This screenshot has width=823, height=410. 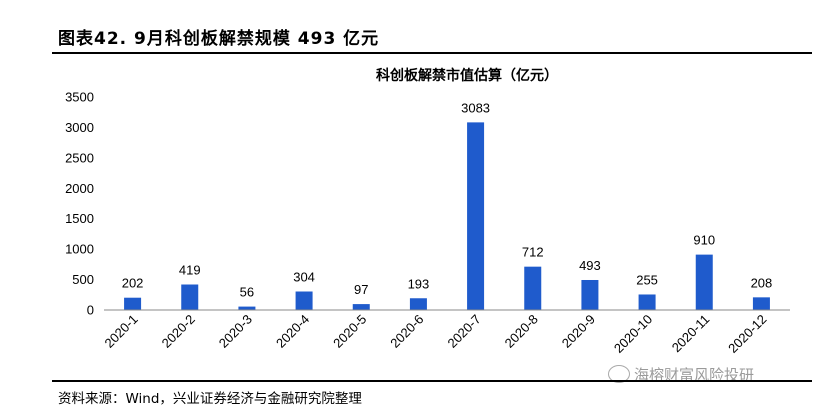 What do you see at coordinates (178, 331) in the screenshot?
I see `x-tick-label: 2020-2` at bounding box center [178, 331].